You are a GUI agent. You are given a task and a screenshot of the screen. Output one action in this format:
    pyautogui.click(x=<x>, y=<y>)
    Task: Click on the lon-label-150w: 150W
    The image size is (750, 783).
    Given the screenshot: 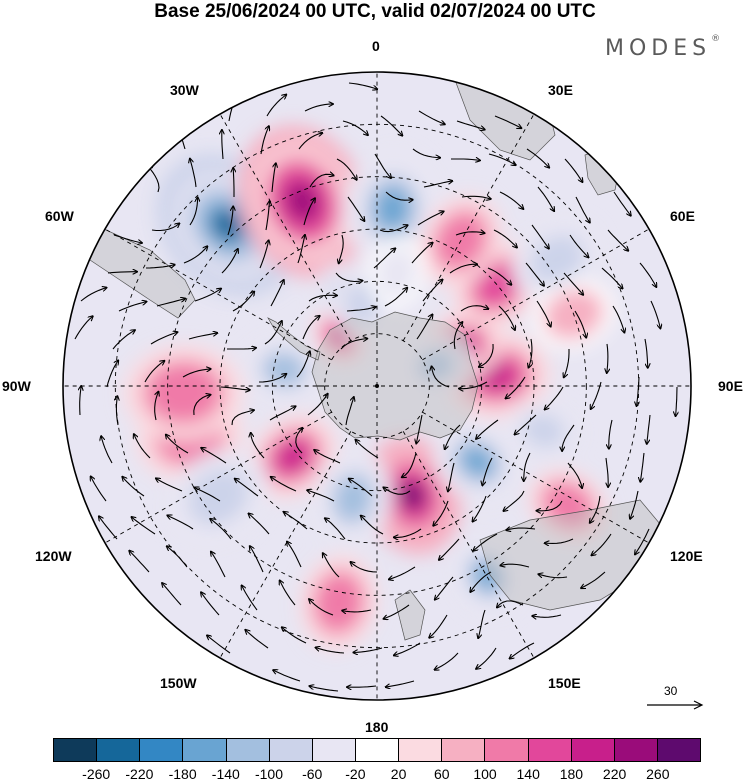 What is the action you would take?
    pyautogui.click(x=178, y=683)
    